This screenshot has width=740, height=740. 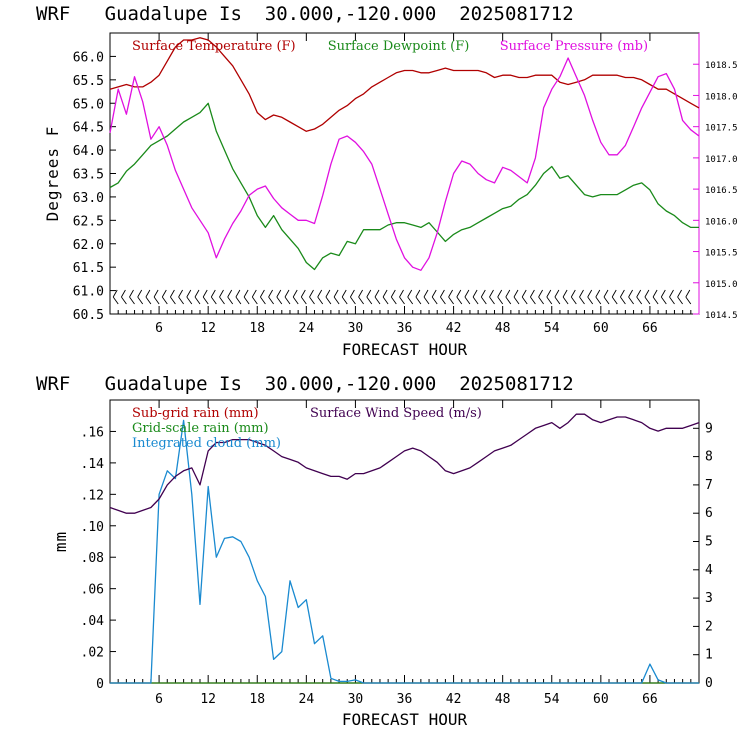 I want to click on legend-entry: Surface Pressure (mb), so click(x=574, y=46).